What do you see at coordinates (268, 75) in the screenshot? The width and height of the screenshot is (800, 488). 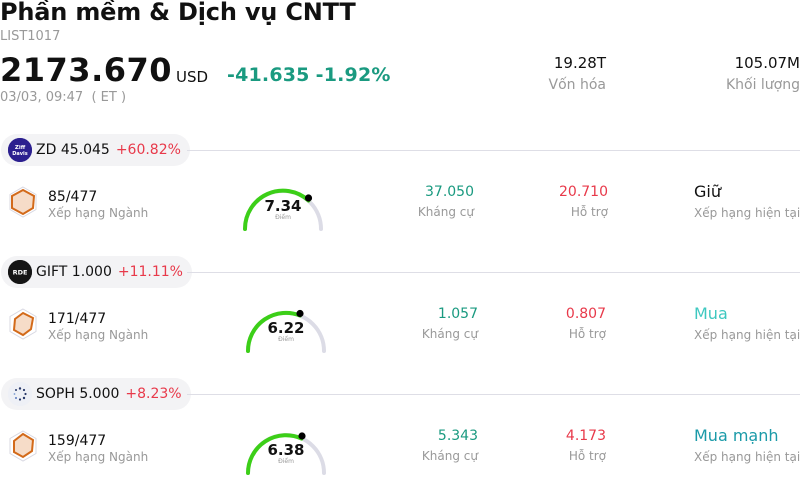 I see `change-absolute: -41.635` at bounding box center [268, 75].